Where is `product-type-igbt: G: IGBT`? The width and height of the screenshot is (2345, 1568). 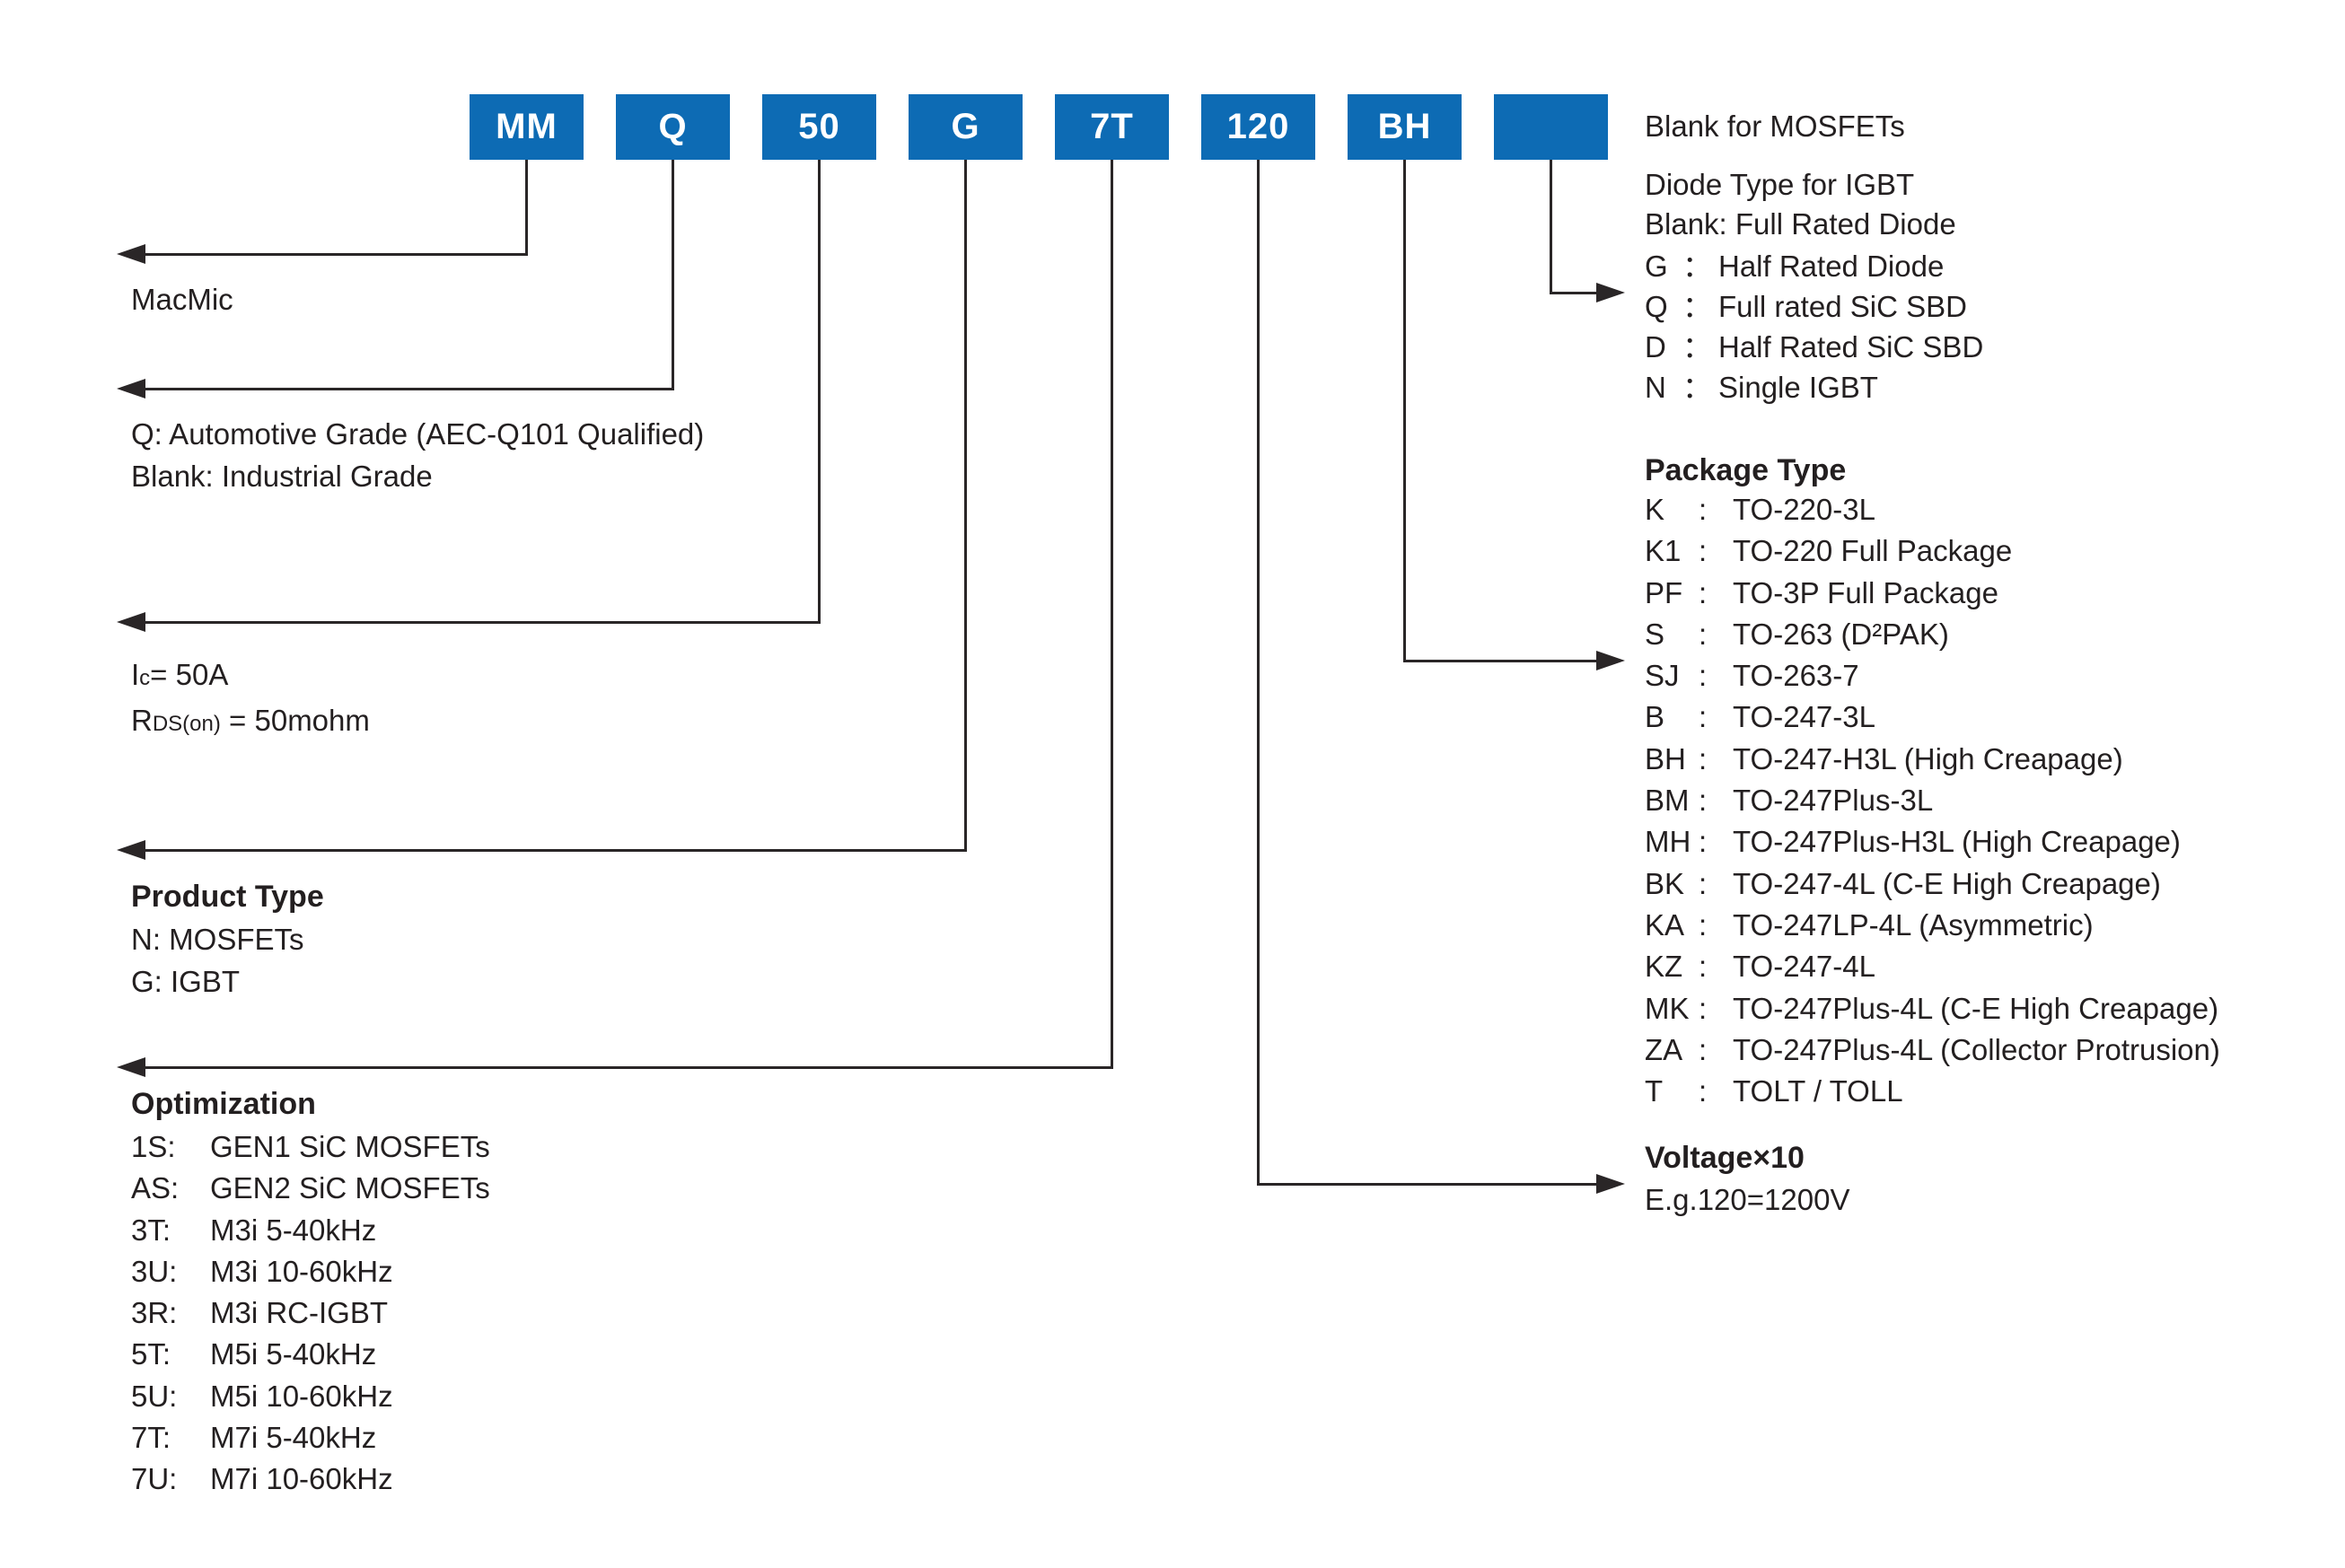
product-type-igbt: G: IGBT is located at coordinates (186, 982).